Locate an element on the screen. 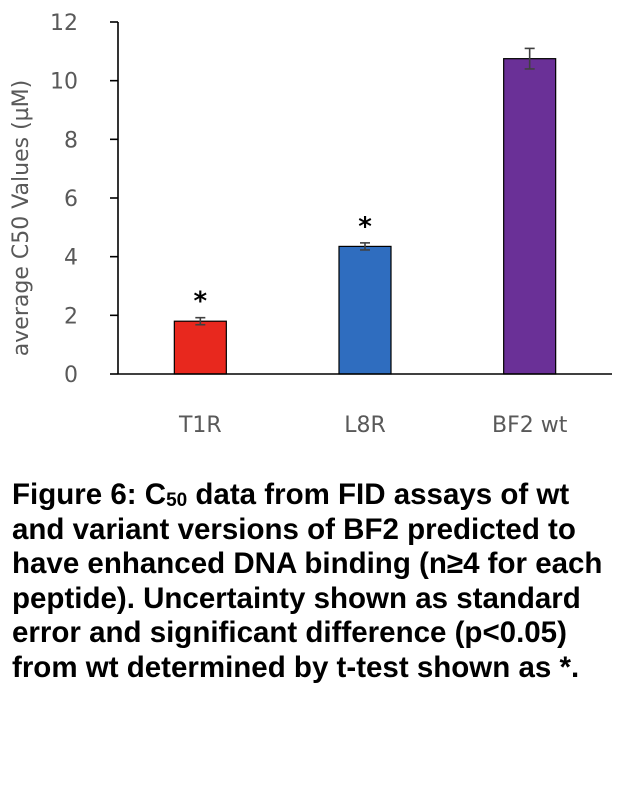 The width and height of the screenshot is (618, 804). y-tick-label: 4 is located at coordinates (71, 258).